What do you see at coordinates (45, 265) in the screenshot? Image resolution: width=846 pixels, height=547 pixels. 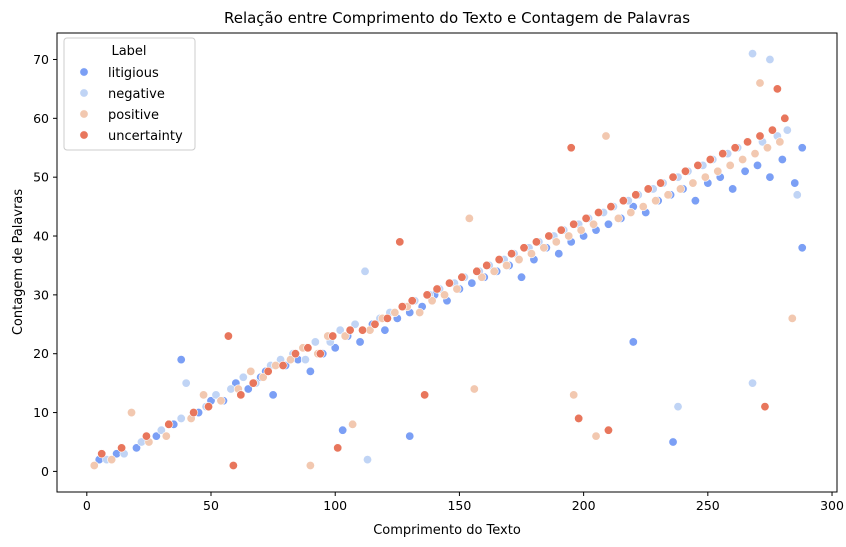 I see `y-axis: 0 10 20 30 40 50 60 70` at bounding box center [45, 265].